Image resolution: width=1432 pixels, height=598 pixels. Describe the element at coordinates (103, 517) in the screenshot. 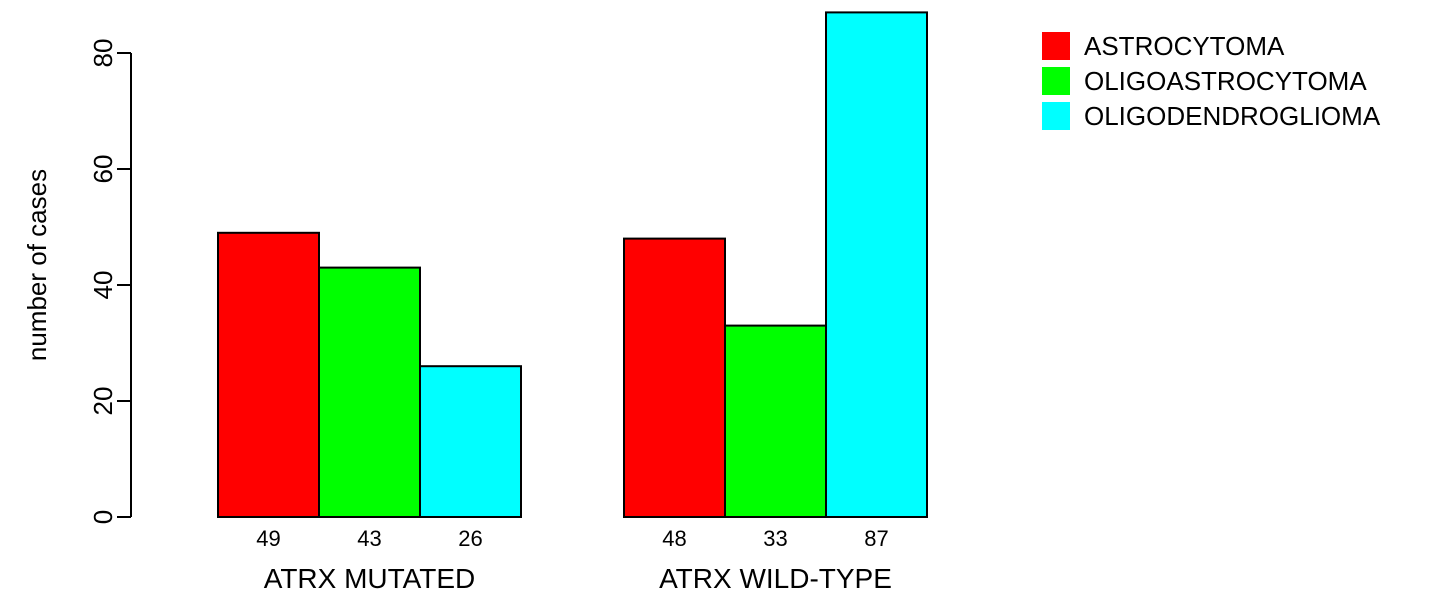

I see `y-tick-label: 0` at that location.